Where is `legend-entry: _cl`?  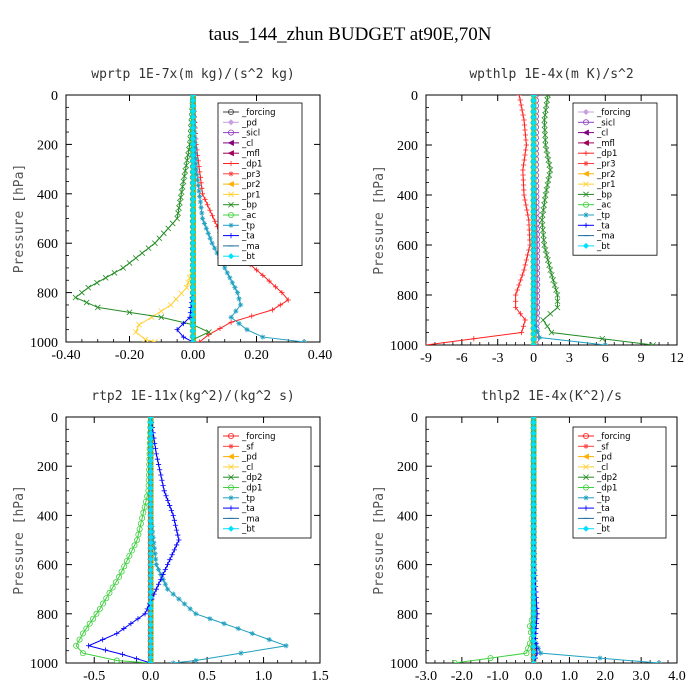
legend-entry: _cl is located at coordinates (602, 134).